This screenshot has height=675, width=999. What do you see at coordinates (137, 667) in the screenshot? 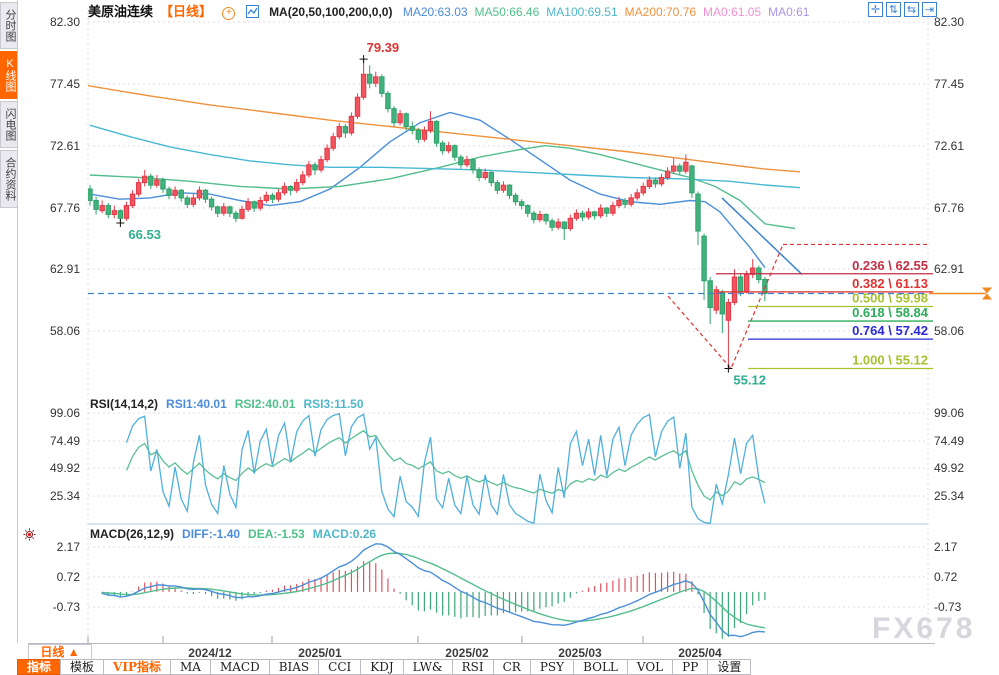
I see `indicator-tab-VIP指标: VIP指标` at bounding box center [137, 667].